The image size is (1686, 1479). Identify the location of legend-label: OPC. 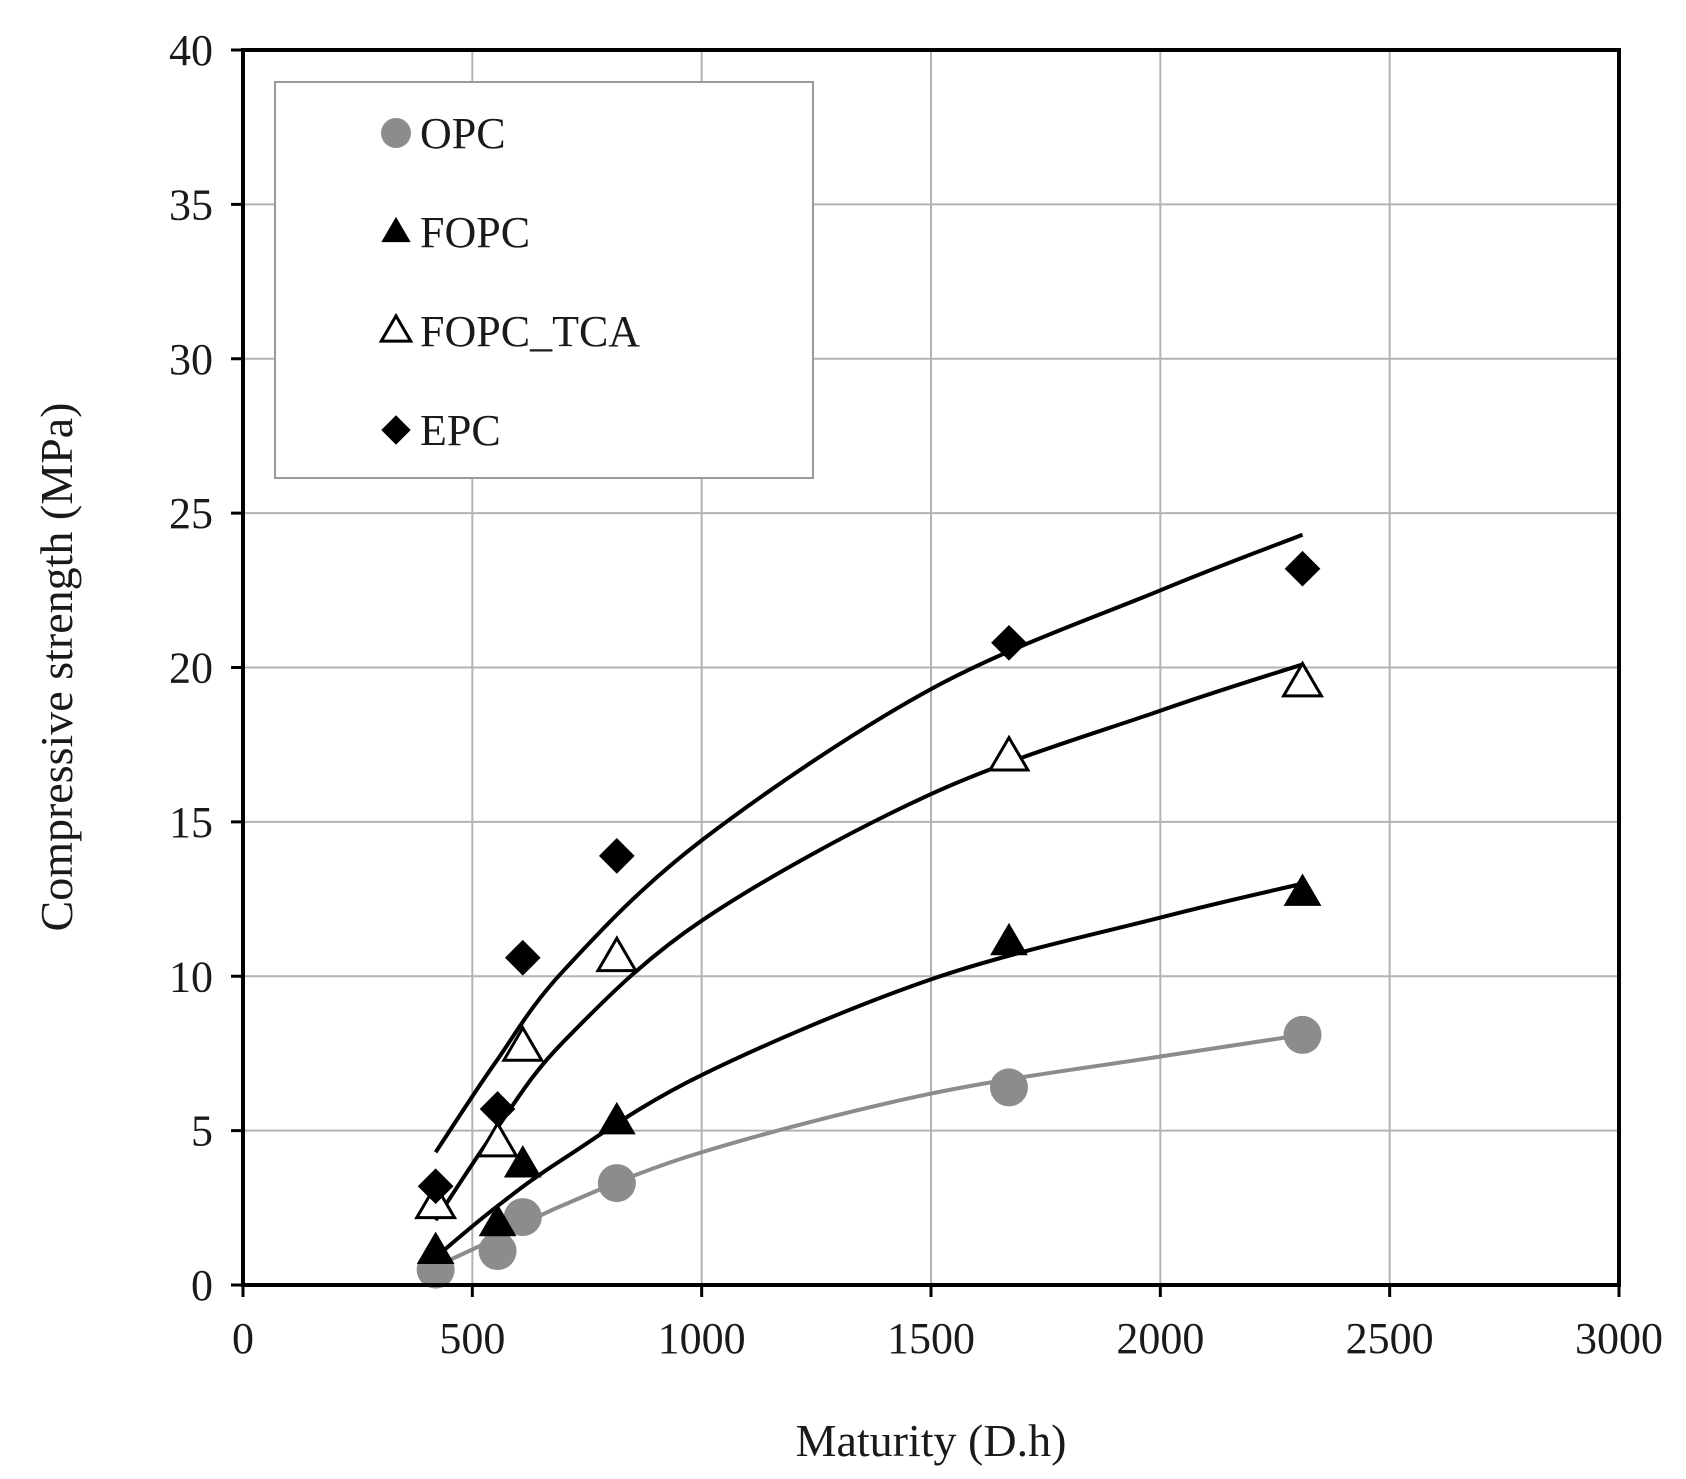
(463, 133).